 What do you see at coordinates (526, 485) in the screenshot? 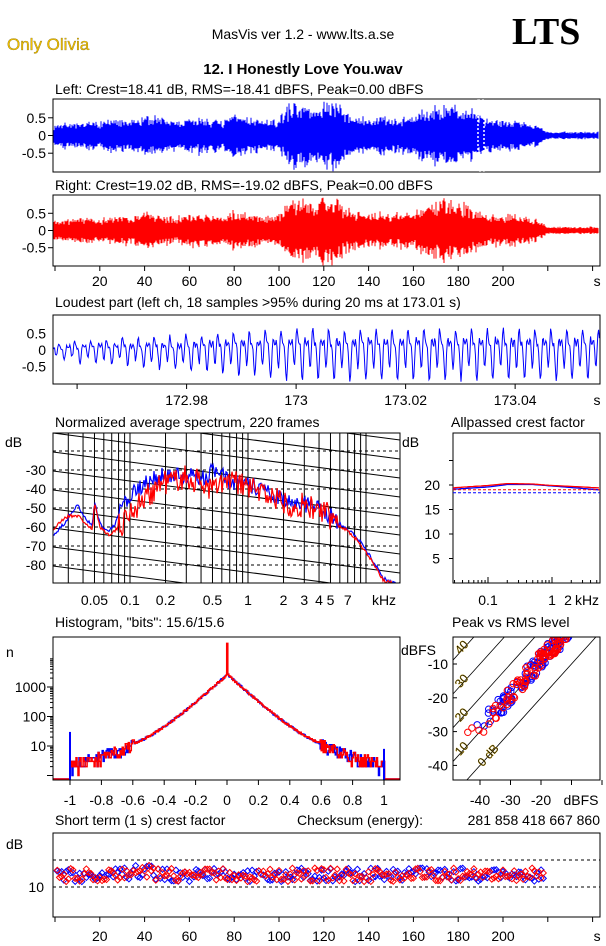
I see `allpass-series-right` at bounding box center [526, 485].